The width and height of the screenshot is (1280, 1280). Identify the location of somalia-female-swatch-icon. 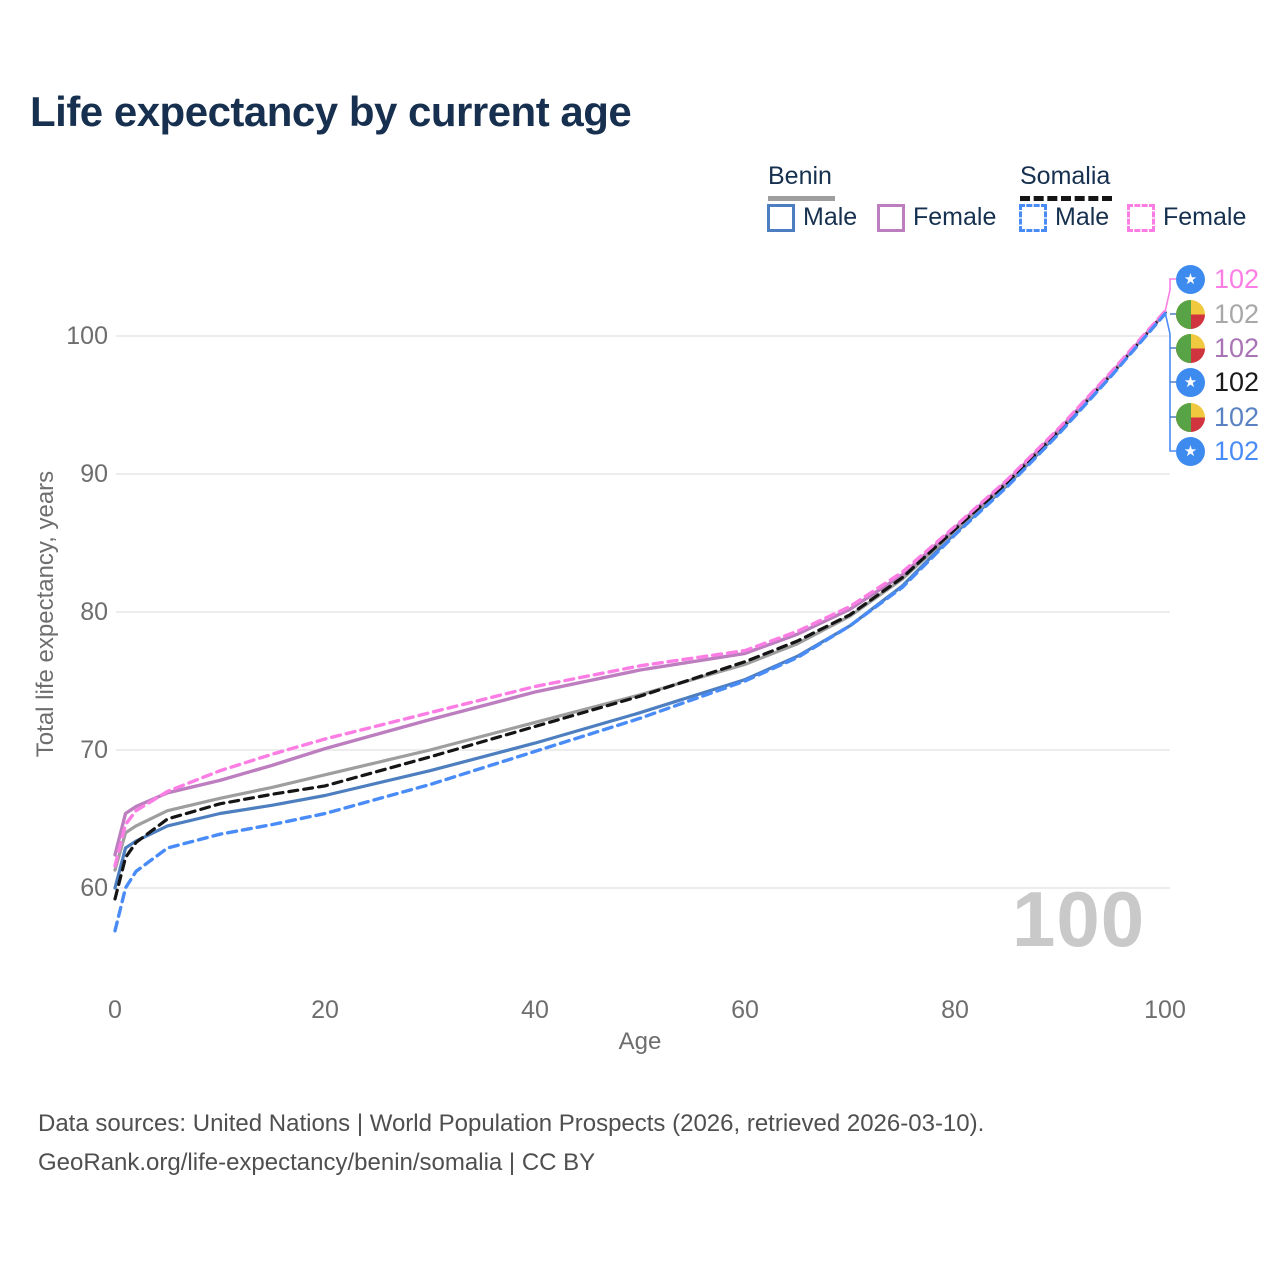
(1141, 217).